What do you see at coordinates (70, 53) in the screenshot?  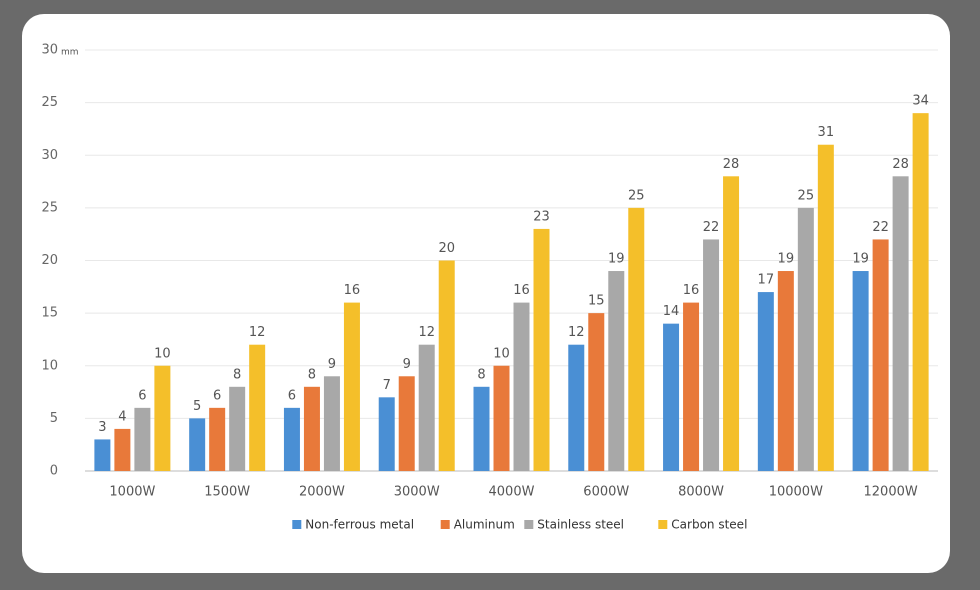 I see `y-unit: mm` at bounding box center [70, 53].